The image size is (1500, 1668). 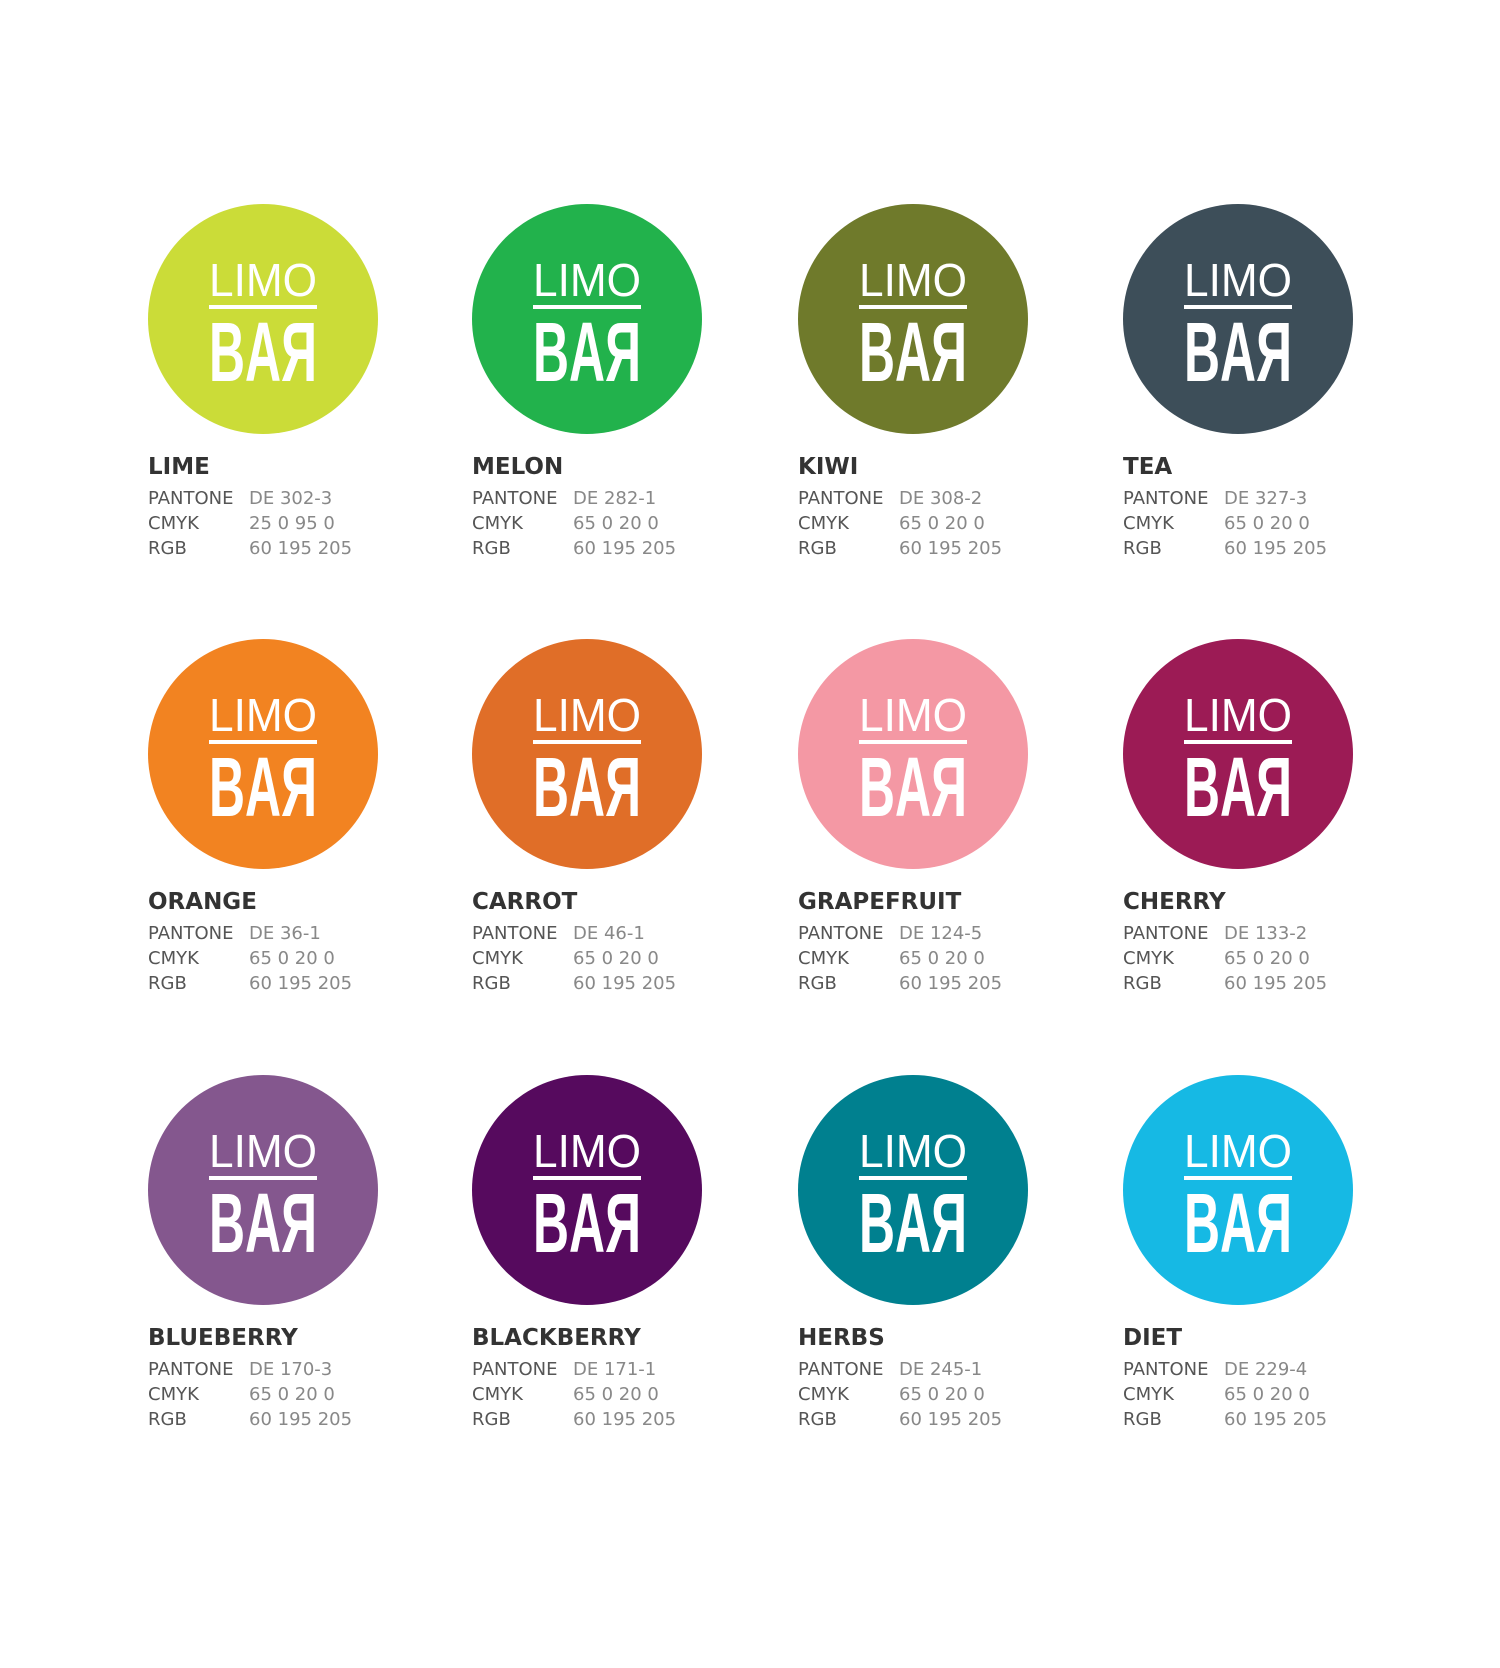 I want to click on swatch-name: TEA, so click(x=1147, y=467).